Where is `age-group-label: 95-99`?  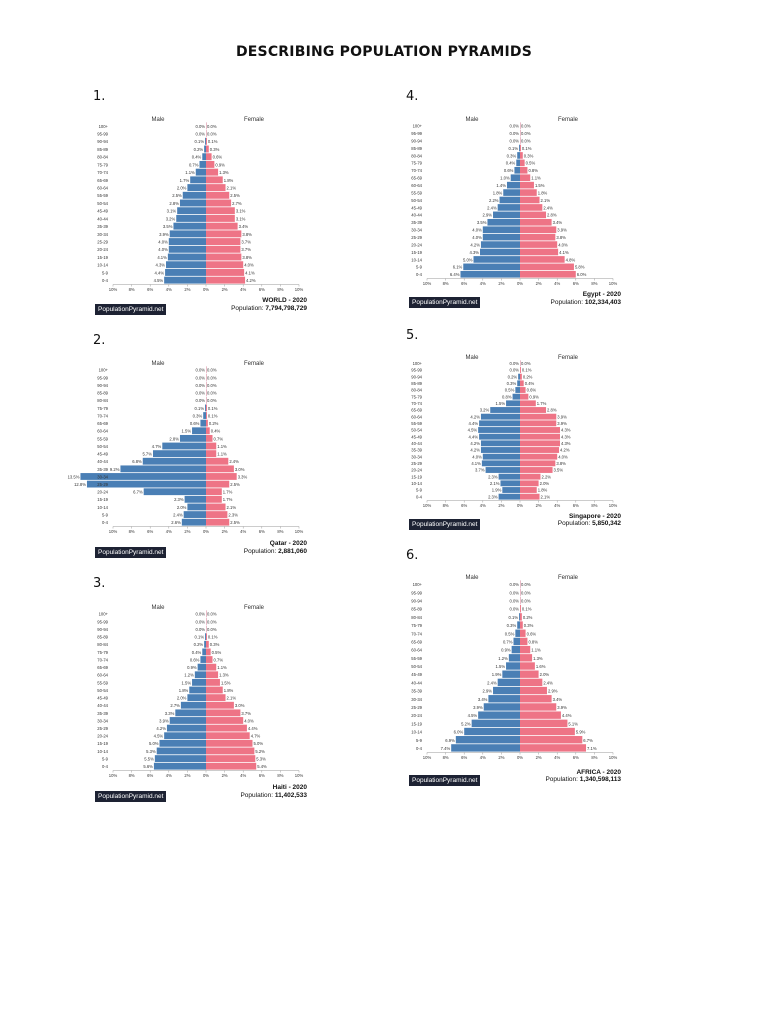
age-group-label: 95-99 is located at coordinates (102, 377).